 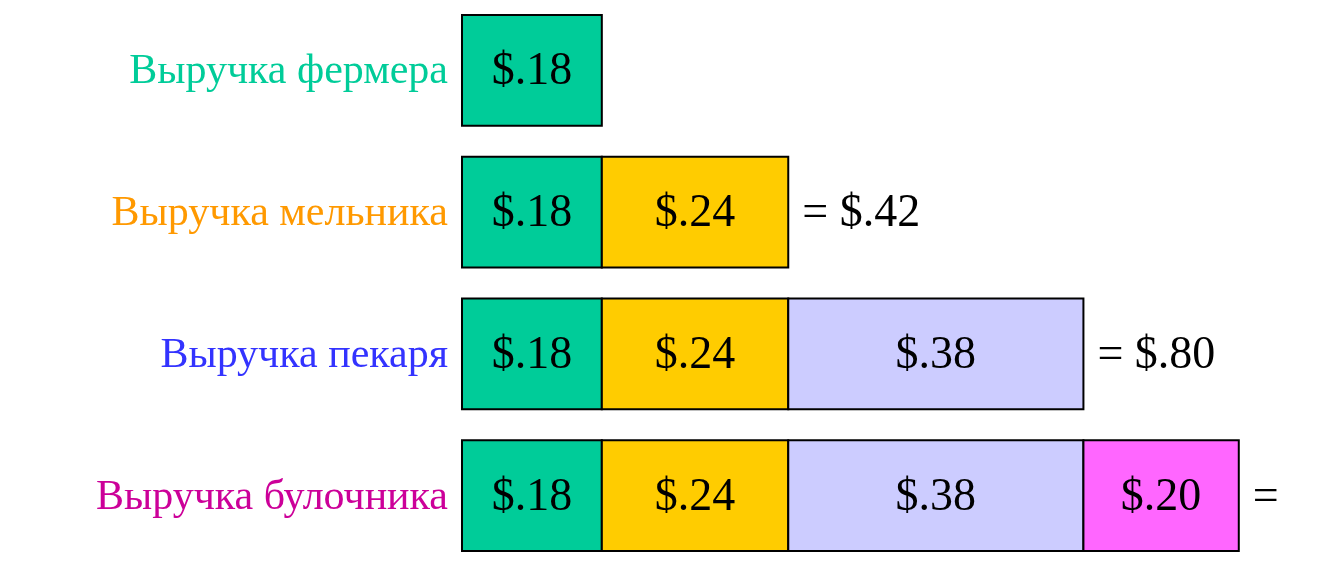 What do you see at coordinates (289, 69) in the screenshot?
I see `y-tick-label: Выручка фермера` at bounding box center [289, 69].